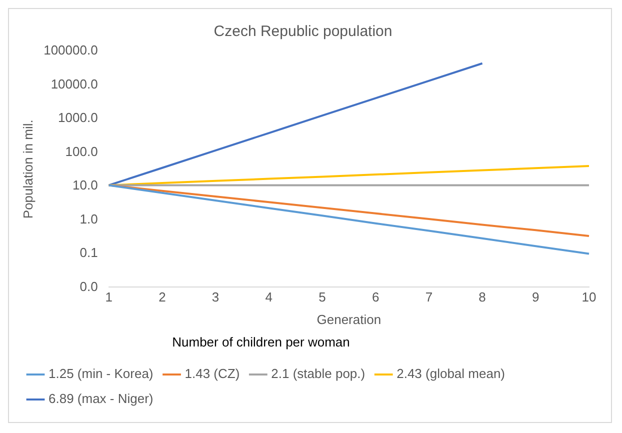 Image resolution: width=622 pixels, height=433 pixels. What do you see at coordinates (101, 374) in the screenshot?
I see `legend-label: 1.25 (min - Korea)` at bounding box center [101, 374].